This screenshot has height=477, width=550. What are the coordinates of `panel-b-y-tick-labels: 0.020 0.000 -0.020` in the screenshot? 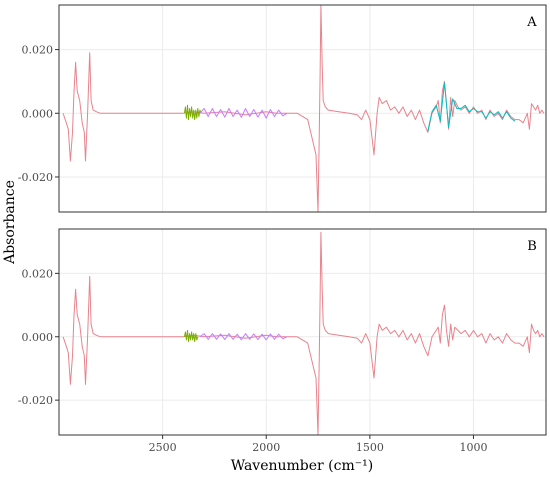 It's located at (38, 337).